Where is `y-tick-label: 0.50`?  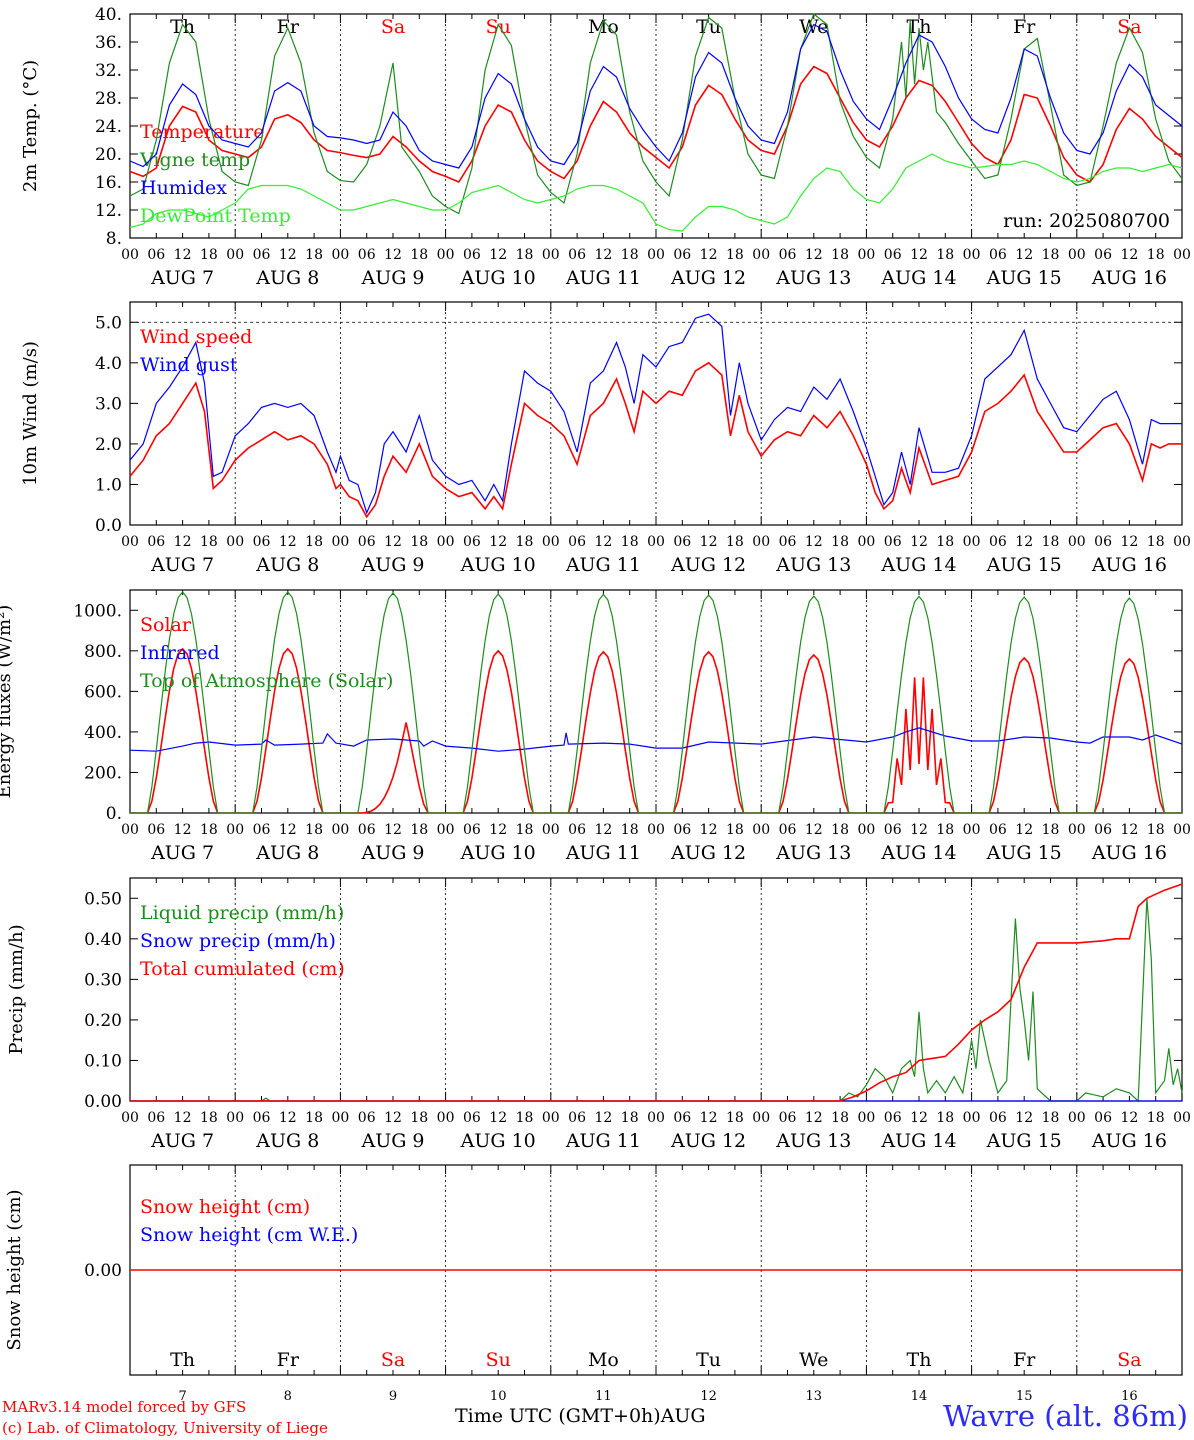 y-tick-label: 0.50 is located at coordinates (103, 899).